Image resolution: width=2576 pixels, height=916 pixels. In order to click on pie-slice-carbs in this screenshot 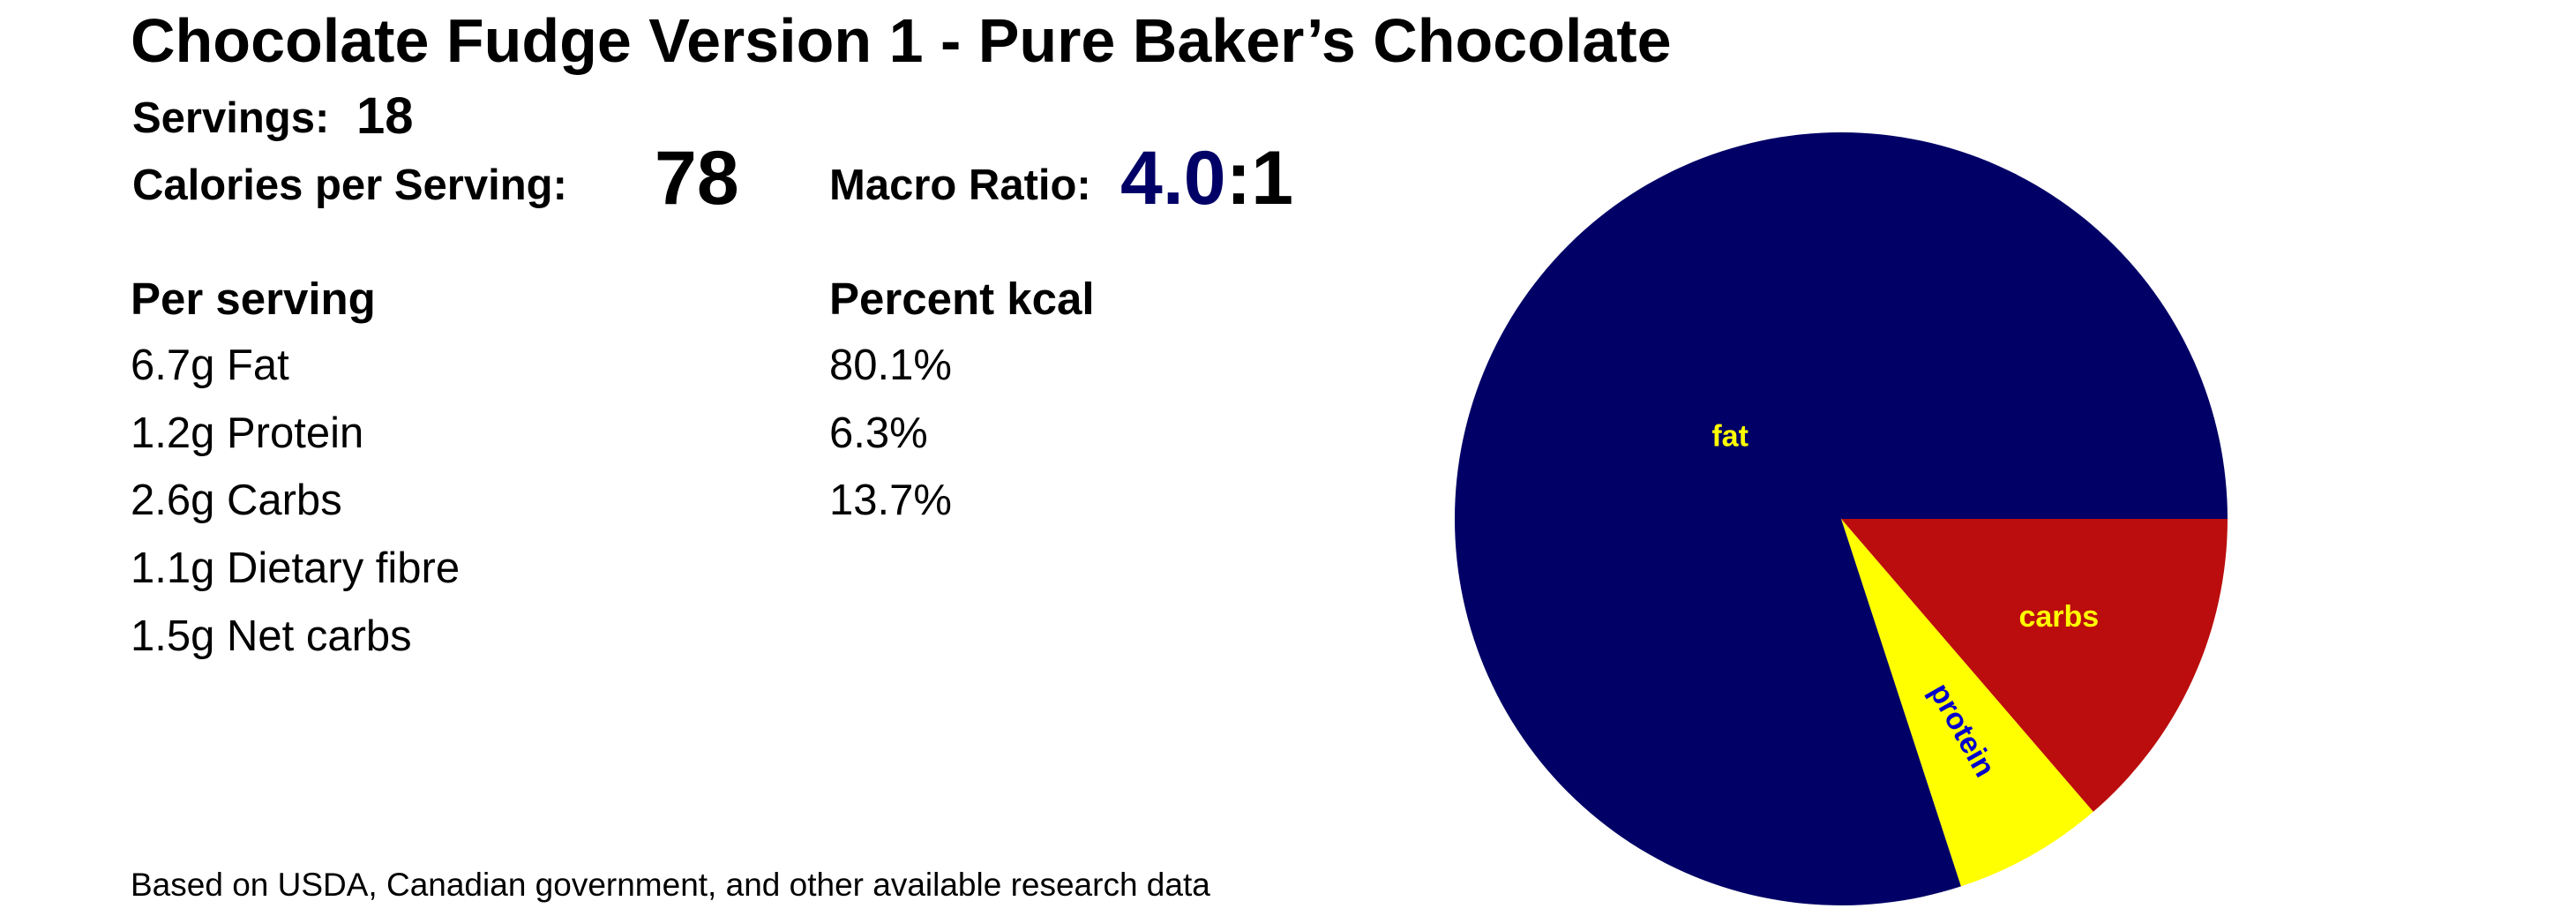, I will do `click(2034, 666)`.